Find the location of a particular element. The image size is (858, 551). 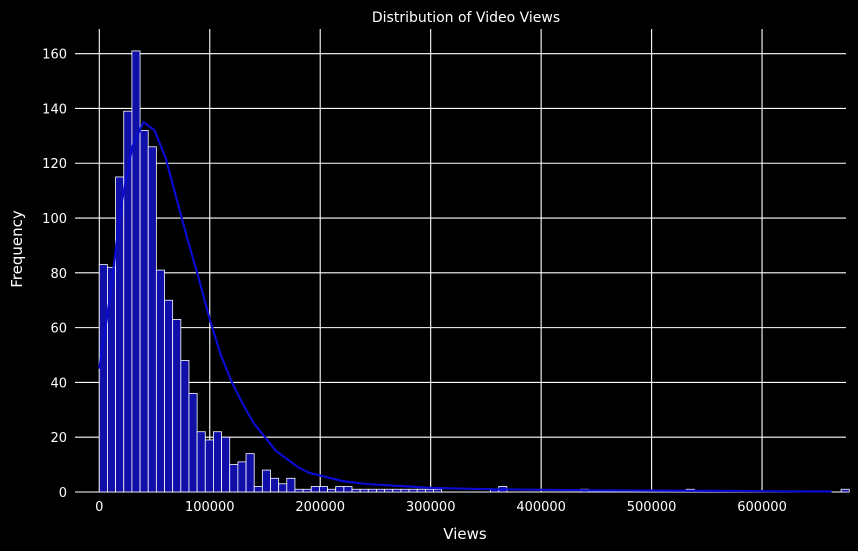

x-axis-ticks: 0 100000 200000 300000 400000 500000 600000 is located at coordinates (441, 507).